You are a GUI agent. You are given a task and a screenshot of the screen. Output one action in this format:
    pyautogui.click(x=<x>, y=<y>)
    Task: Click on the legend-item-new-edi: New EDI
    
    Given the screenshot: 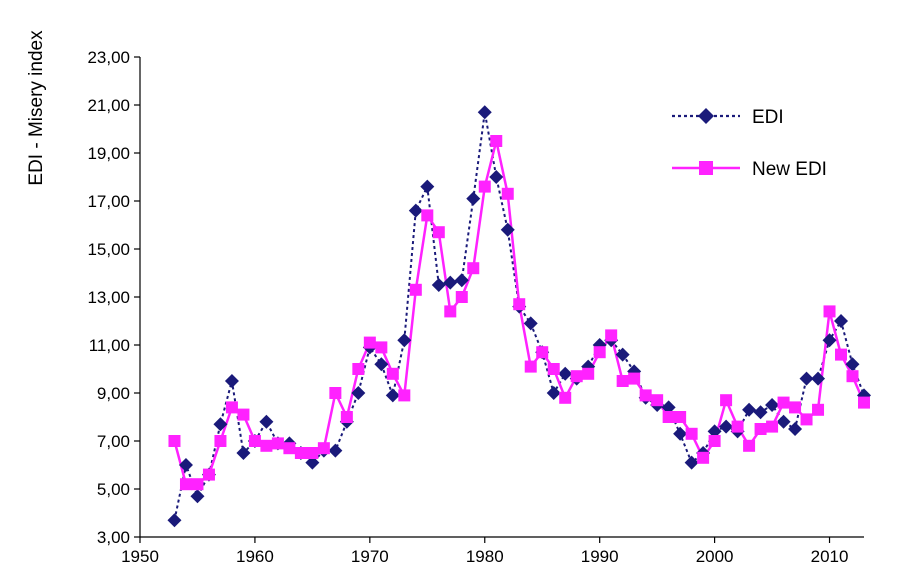 What is the action you would take?
    pyautogui.click(x=749, y=169)
    